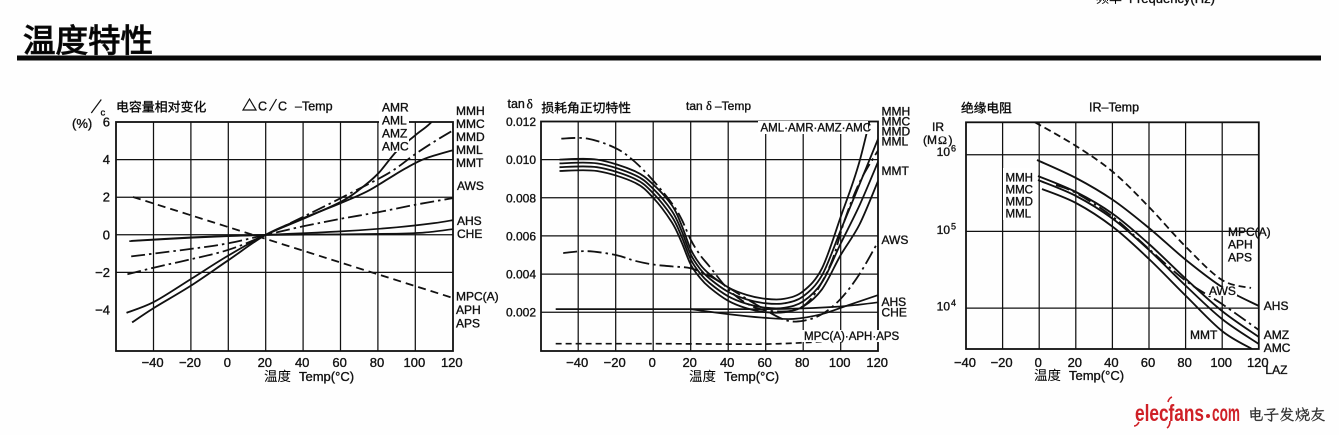 This screenshot has width=1339, height=440. What do you see at coordinates (521, 275) in the screenshot?
I see `svg-text: 0.004` at bounding box center [521, 275].